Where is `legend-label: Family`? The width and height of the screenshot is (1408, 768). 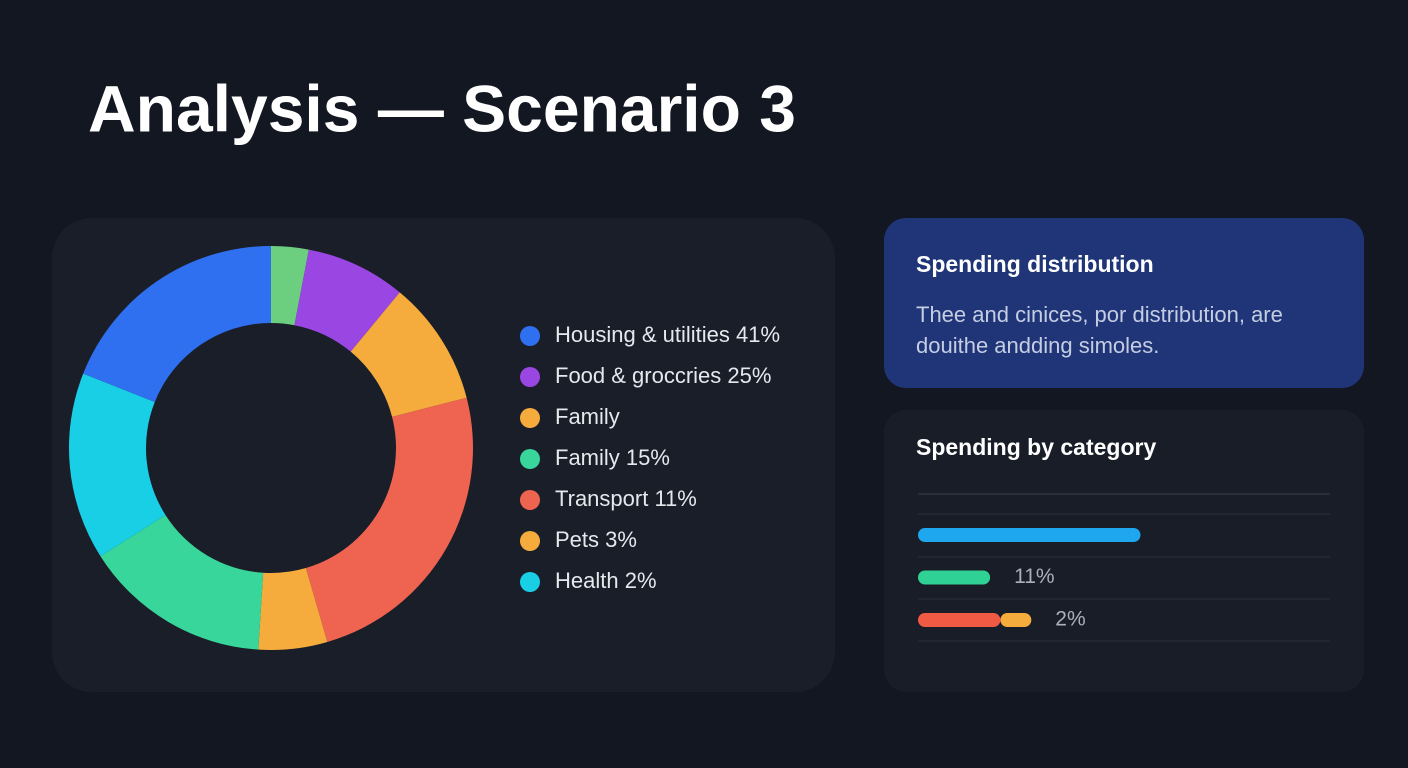
legend-label: Family is located at coordinates (587, 416).